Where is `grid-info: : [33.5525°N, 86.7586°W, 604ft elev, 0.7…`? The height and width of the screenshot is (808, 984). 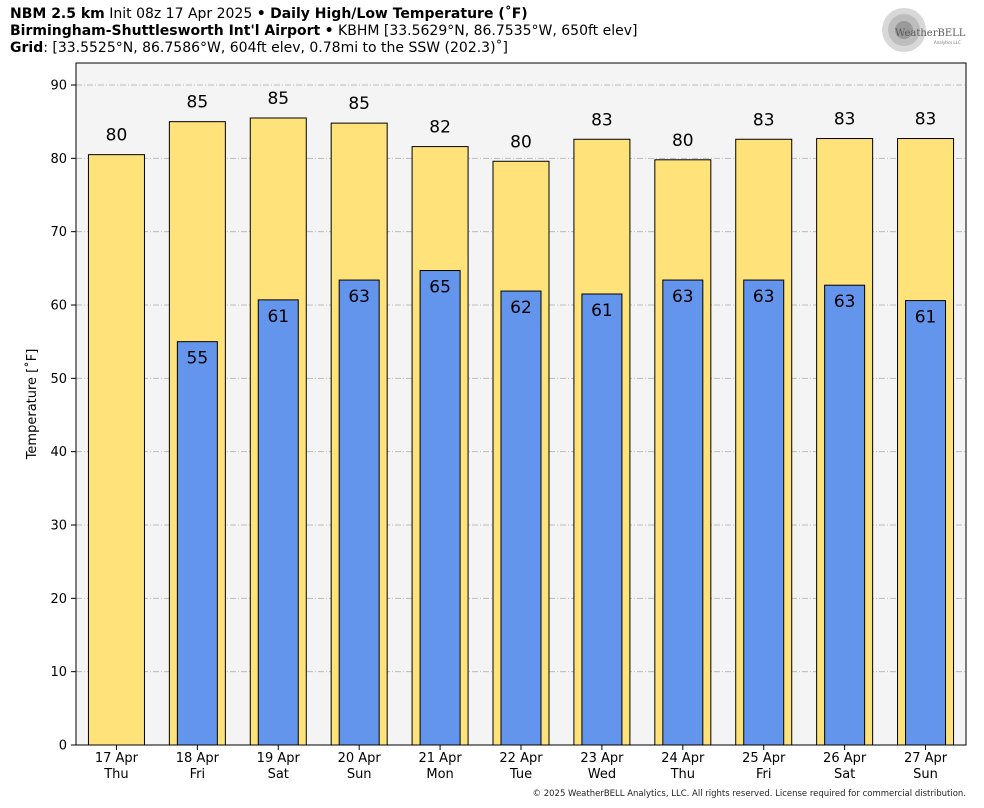
grid-info: : [33.5525°N, 86.7586°W, 604ft elev, 0.7… is located at coordinates (276, 48).